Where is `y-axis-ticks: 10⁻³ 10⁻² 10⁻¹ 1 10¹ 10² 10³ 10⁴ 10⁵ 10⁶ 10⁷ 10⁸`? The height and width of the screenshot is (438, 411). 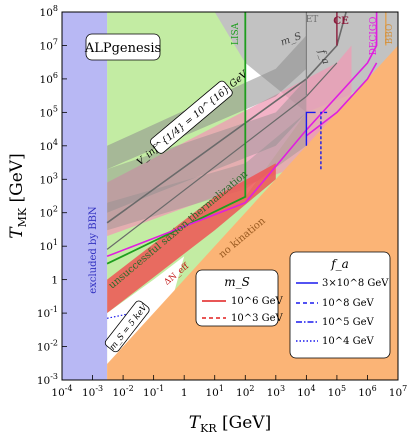
y-axis-ticks: 10⁻³ 10⁻² 10⁻¹ 1 10¹ 10² 10³ 10⁴ 10⁵ 10⁶ 10⁷ 10⁸ is located at coordinates (52, 195).